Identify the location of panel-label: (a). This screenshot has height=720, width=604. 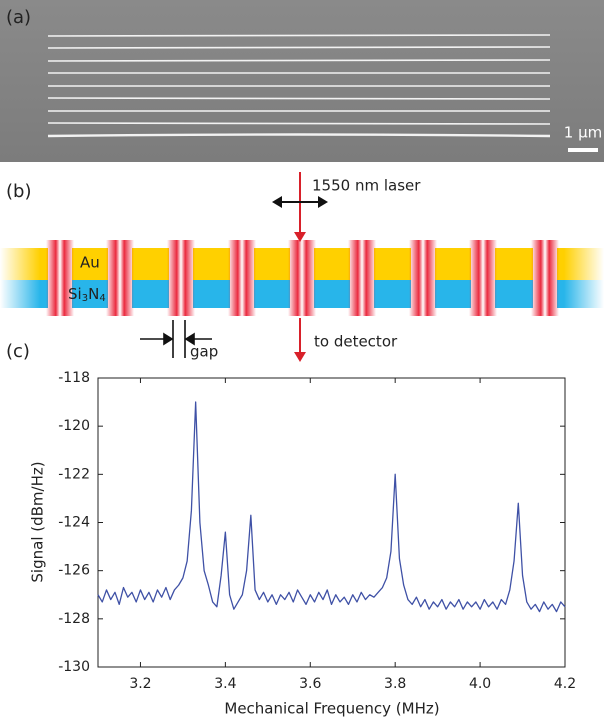
(18, 17).